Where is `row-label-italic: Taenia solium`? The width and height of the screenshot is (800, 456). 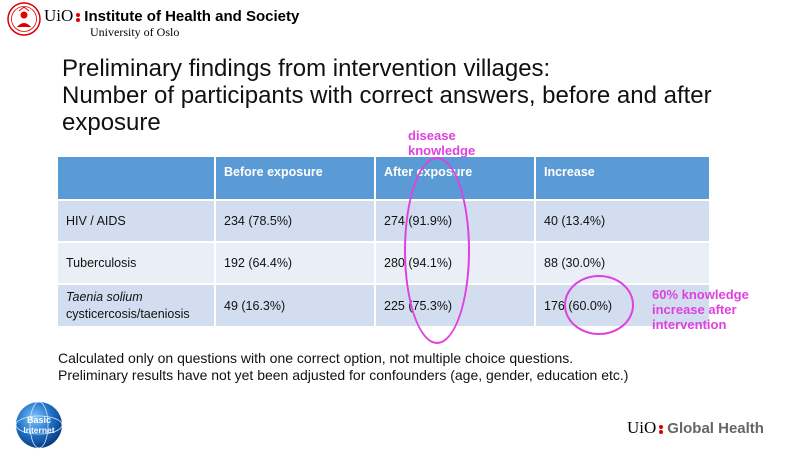
row-label-italic: Taenia solium is located at coordinates (104, 296).